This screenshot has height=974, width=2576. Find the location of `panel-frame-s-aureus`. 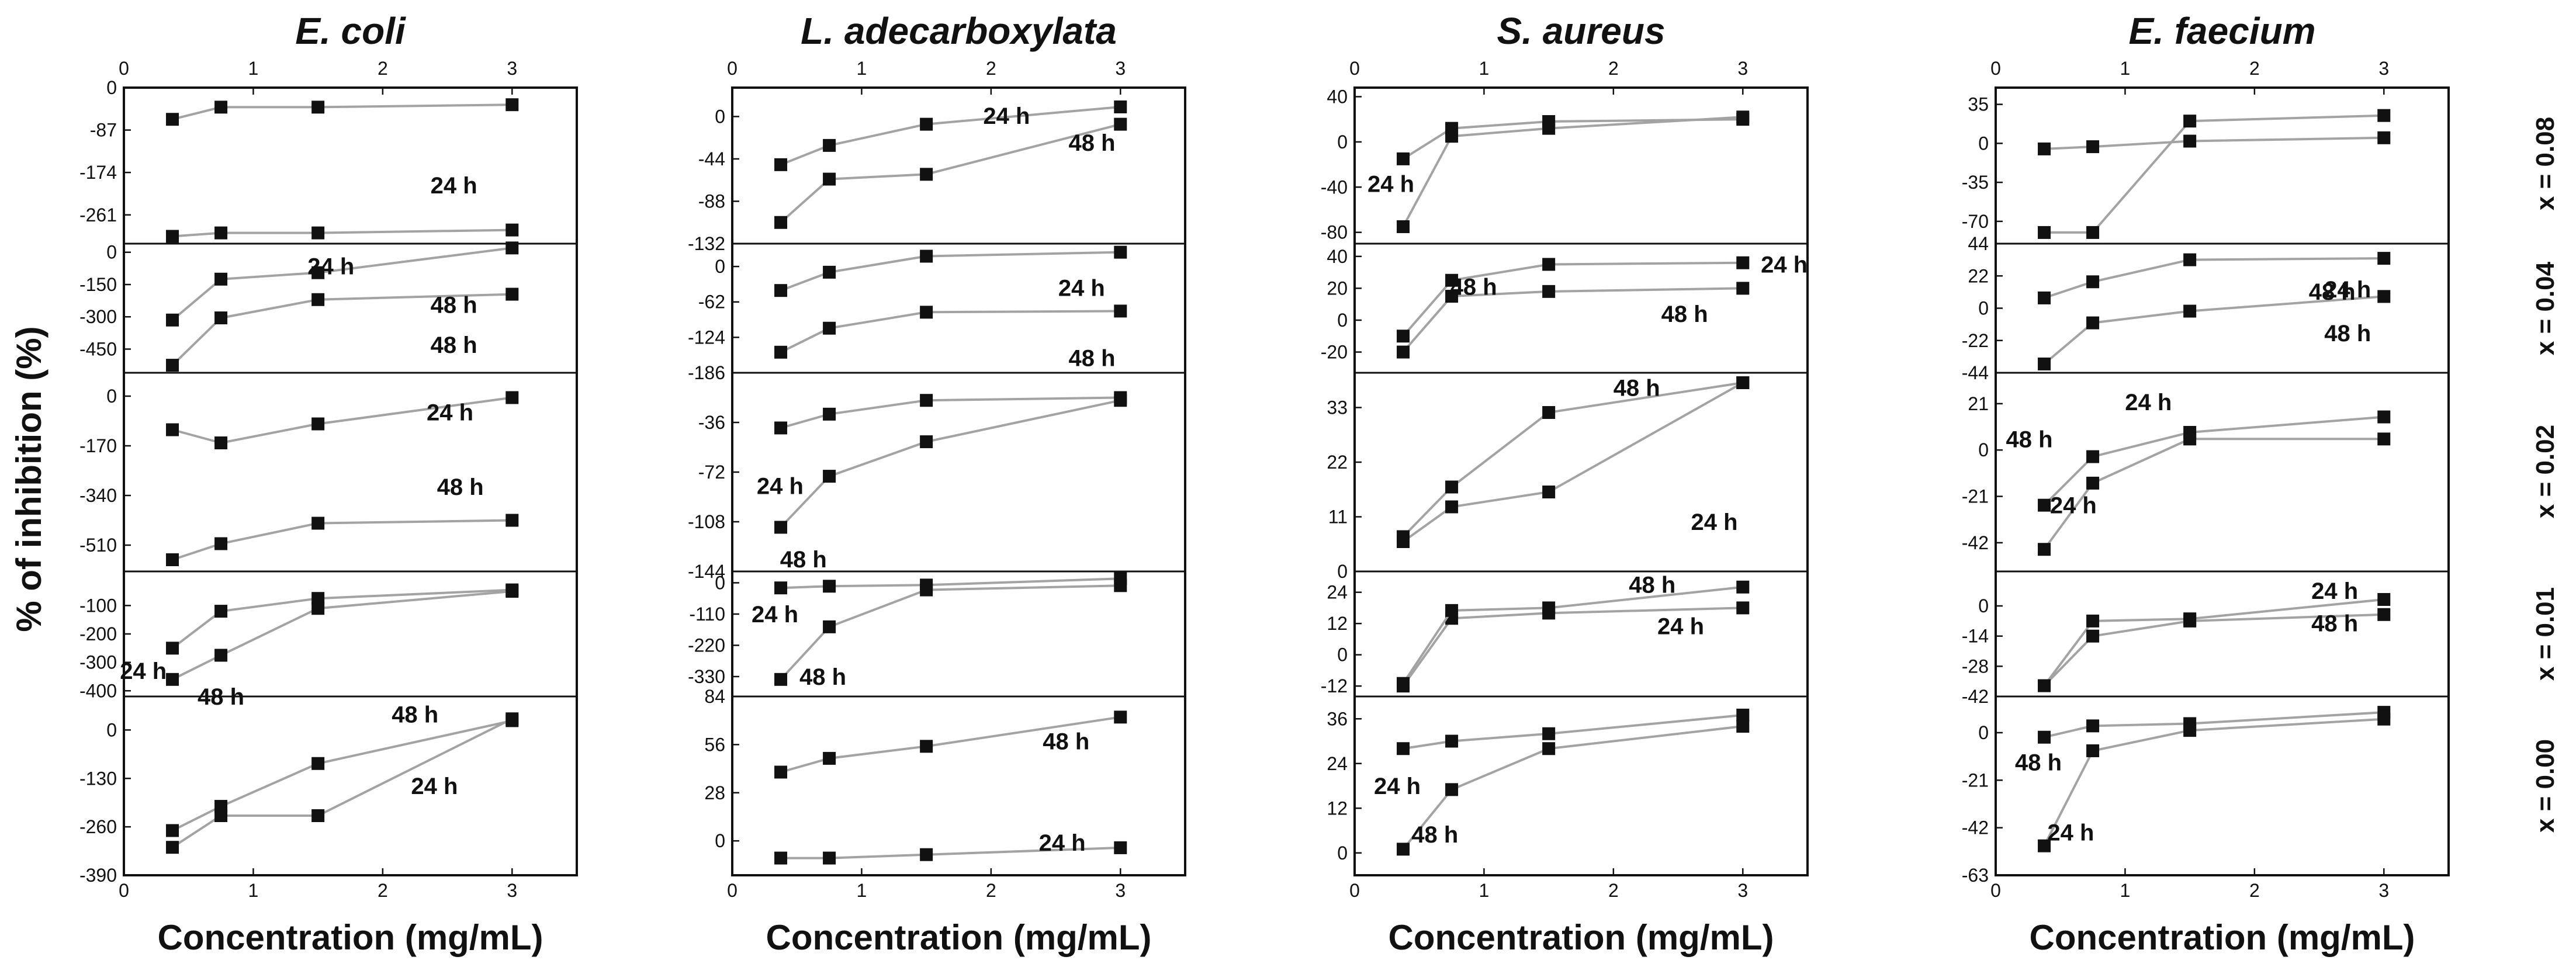

panel-frame-s-aureus is located at coordinates (1581, 481).